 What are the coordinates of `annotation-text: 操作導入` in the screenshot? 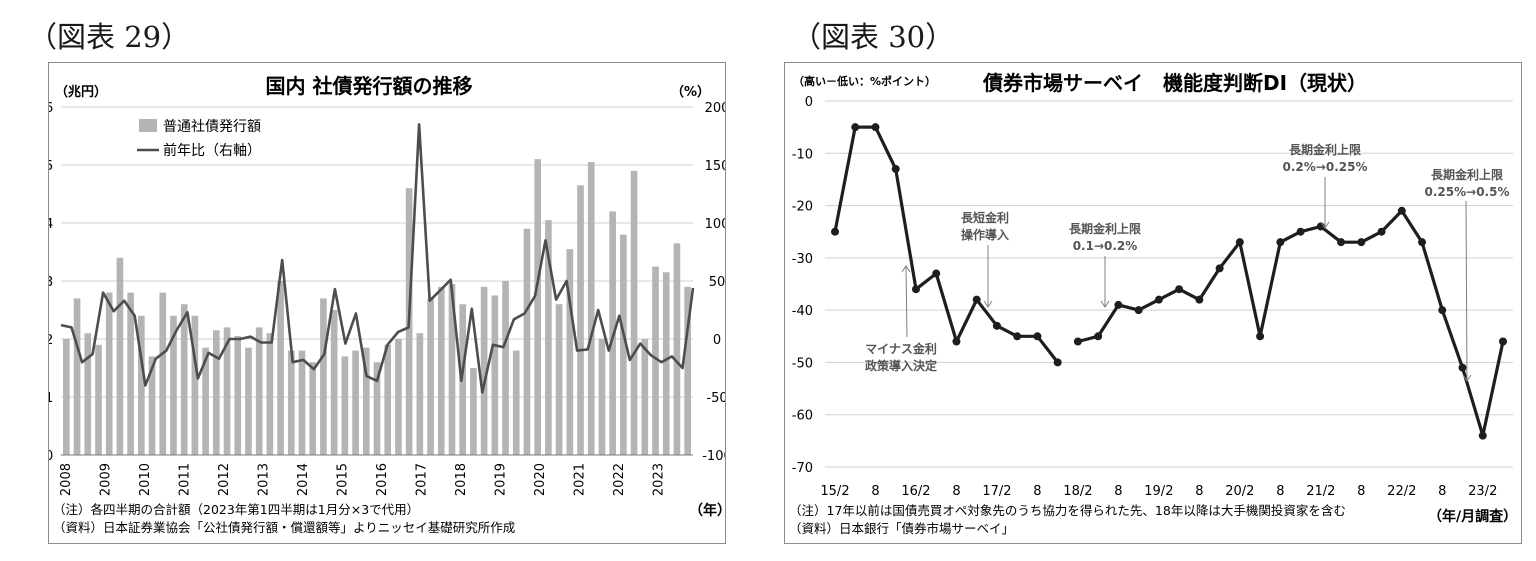 It's located at (985, 234).